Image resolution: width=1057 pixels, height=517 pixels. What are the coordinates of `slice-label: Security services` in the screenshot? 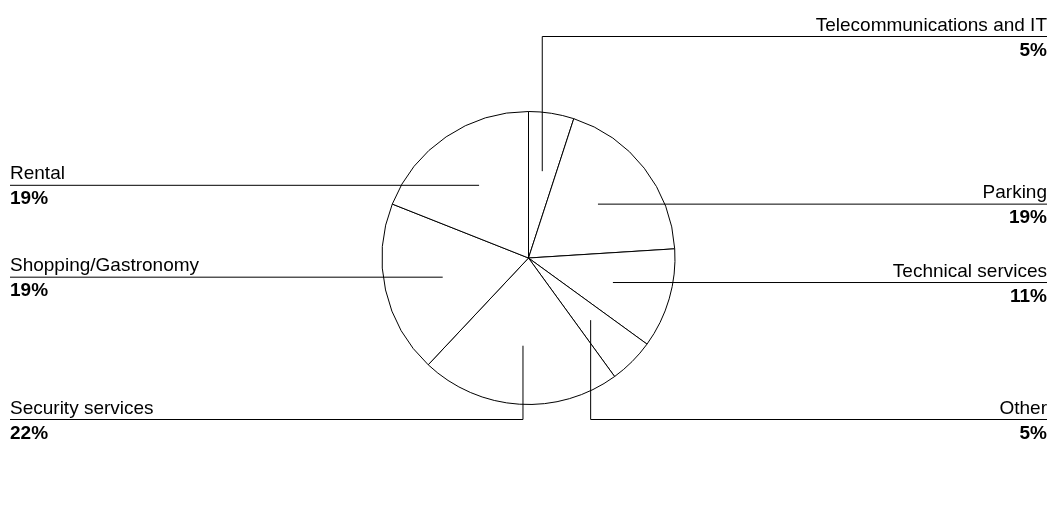 It's located at (82, 407).